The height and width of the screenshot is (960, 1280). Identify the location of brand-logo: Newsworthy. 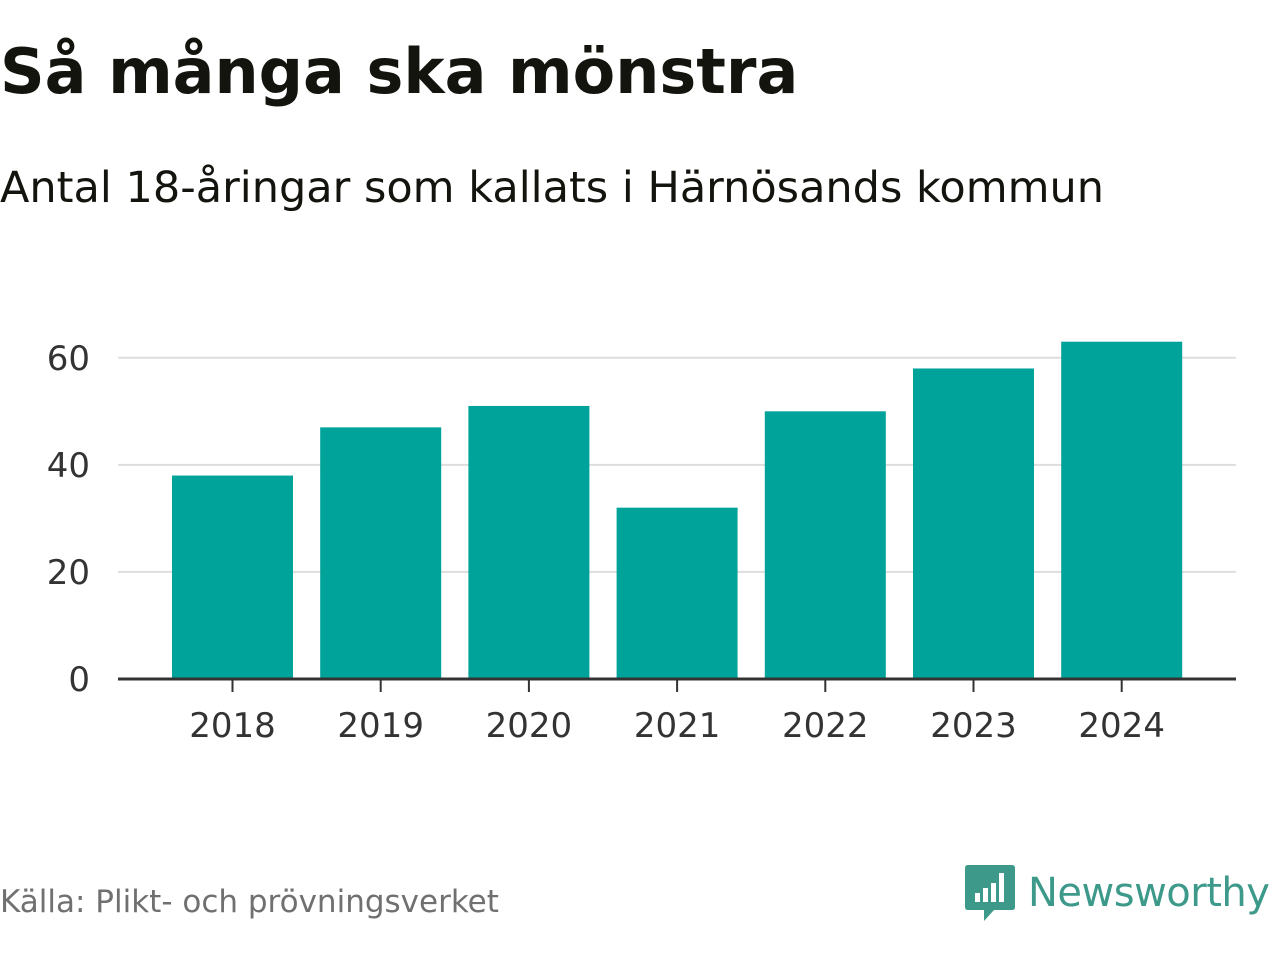
(1117, 893).